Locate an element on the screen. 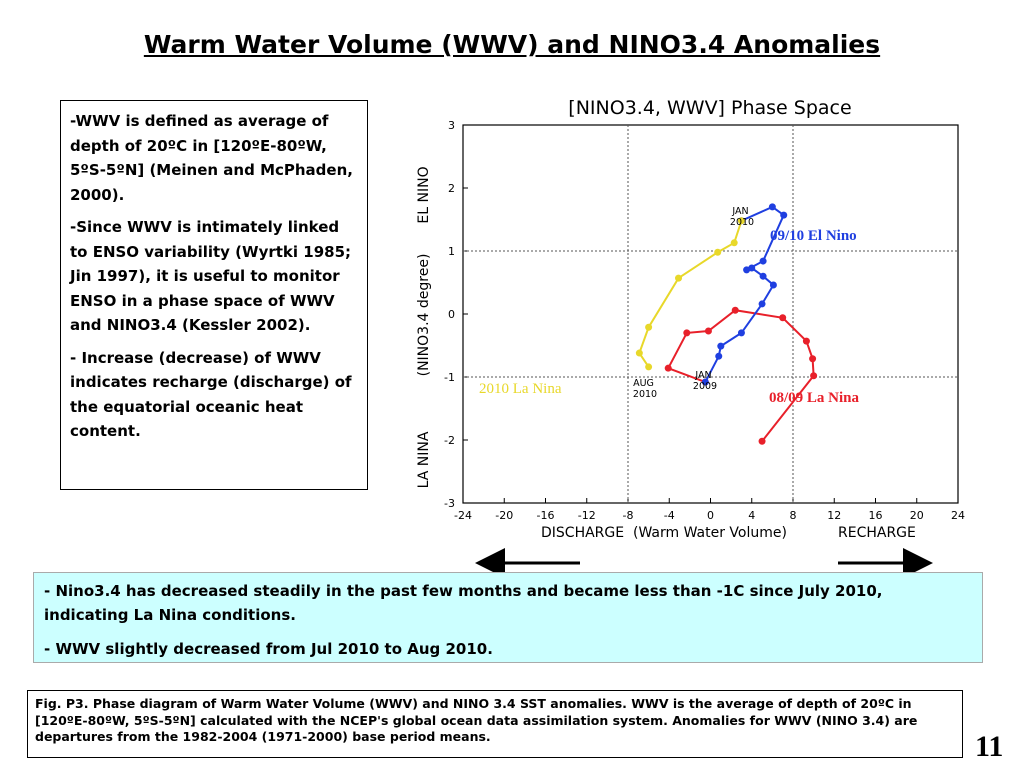 This screenshot has height=768, width=1024. page-number: 11 is located at coordinates (989, 746).